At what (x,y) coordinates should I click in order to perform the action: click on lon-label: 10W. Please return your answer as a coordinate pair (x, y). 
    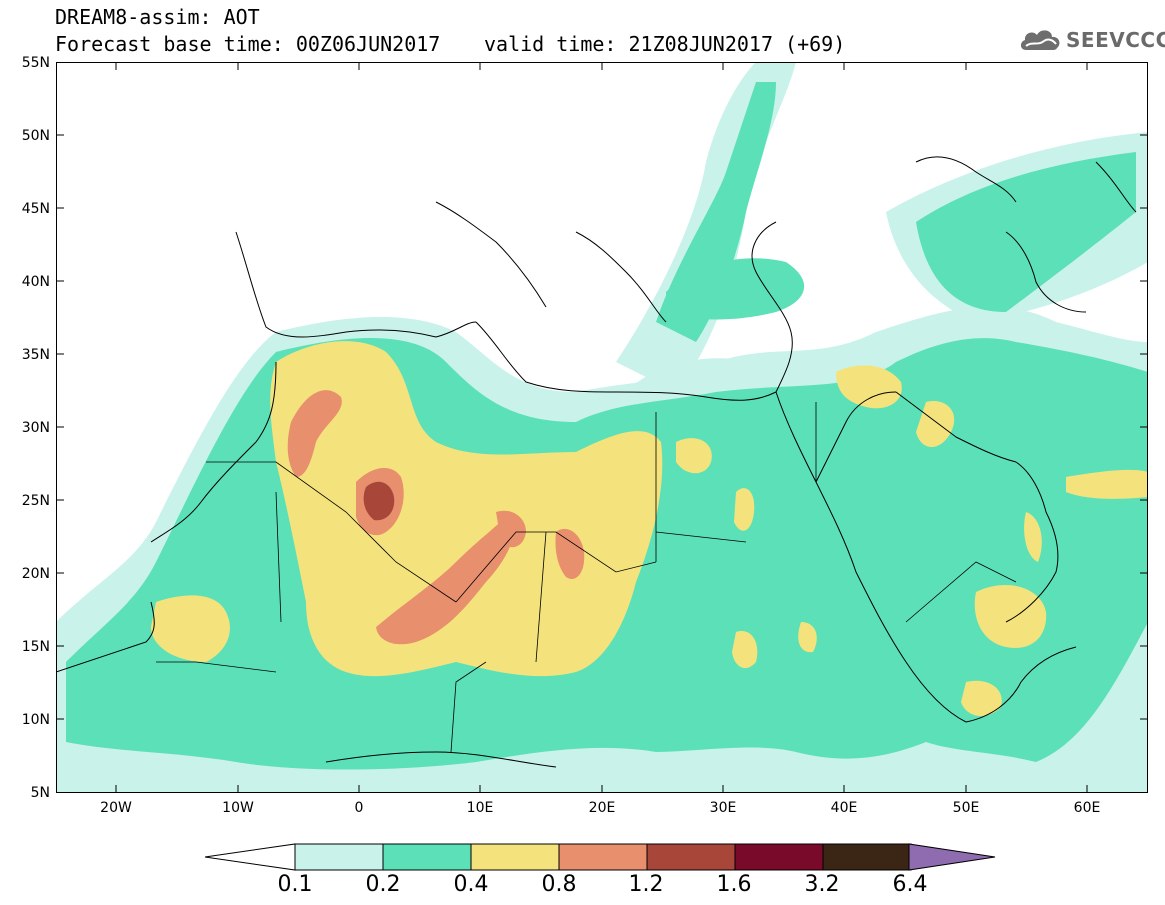
    Looking at the image, I should click on (238, 808).